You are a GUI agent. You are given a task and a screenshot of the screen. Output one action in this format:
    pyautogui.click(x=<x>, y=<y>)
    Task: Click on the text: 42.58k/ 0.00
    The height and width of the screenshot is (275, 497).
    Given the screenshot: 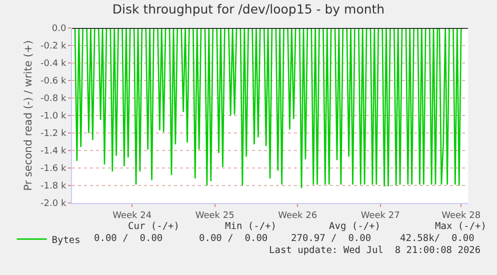 What is the action you would take?
    pyautogui.click(x=437, y=238)
    